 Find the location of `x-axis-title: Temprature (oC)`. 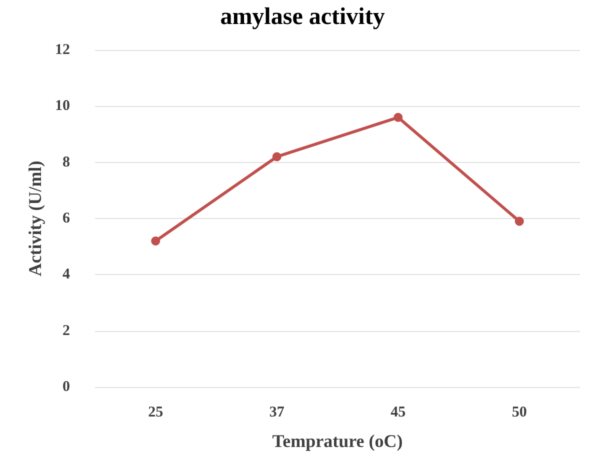

x-axis-title: Temprature (oC) is located at coordinates (337, 441).